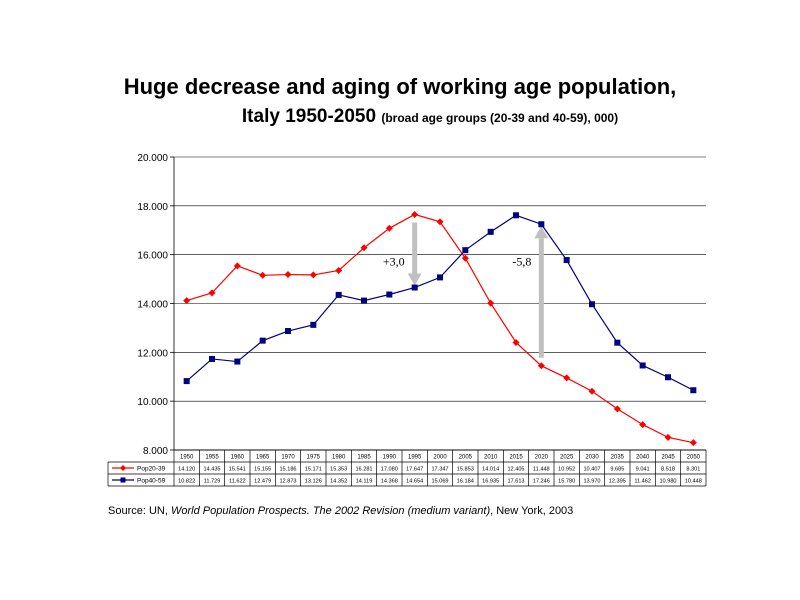 This screenshot has width=800, height=600. Describe the element at coordinates (152, 207) in the screenshot. I see `y-tick-label: 18.000` at that location.